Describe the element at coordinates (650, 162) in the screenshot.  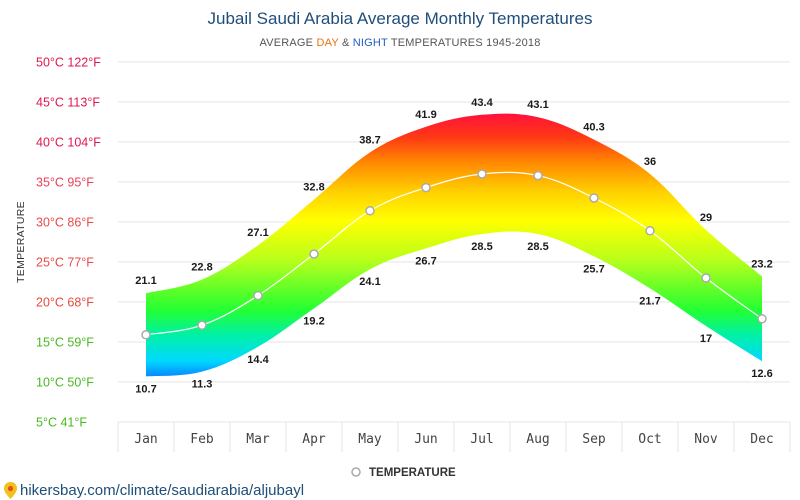
I see `day-value-label: 36` at that location.